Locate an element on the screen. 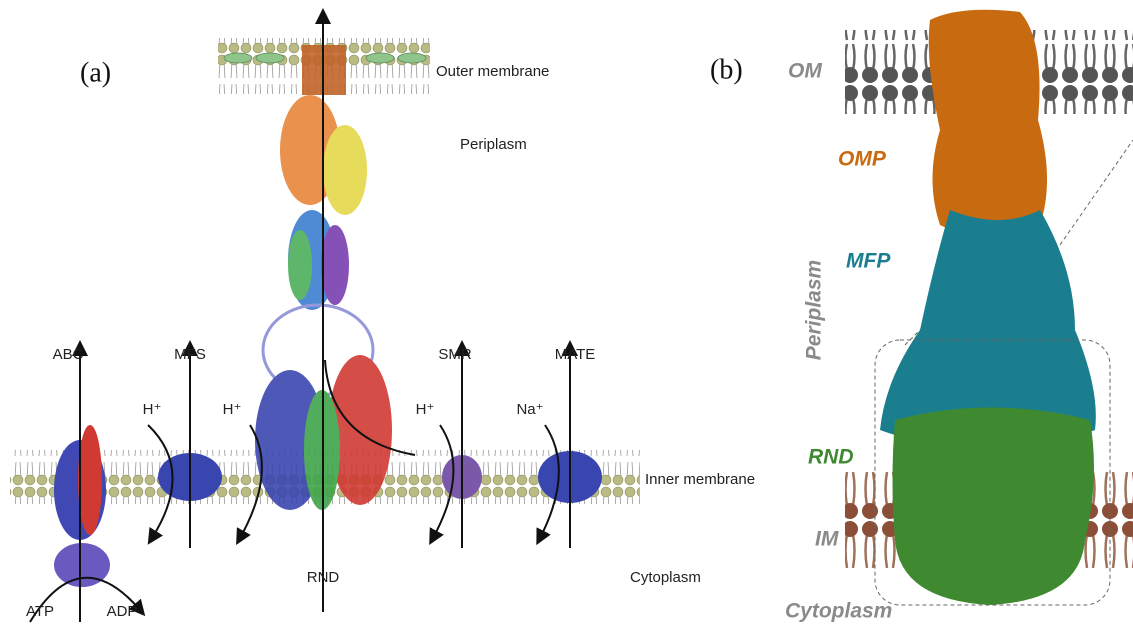  label: SMR is located at coordinates (455, 354).